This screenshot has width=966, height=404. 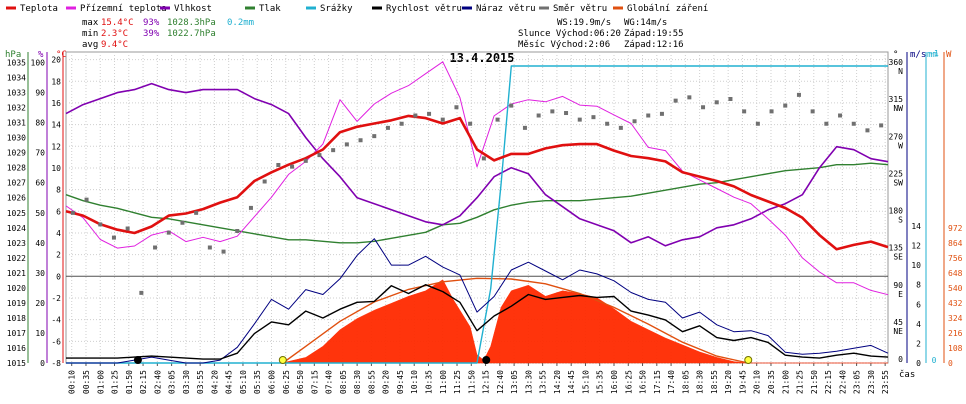 What do you see at coordinates (38, 63) in the screenshot?
I see `axis-humidity-tick-label: 100` at bounding box center [38, 63].